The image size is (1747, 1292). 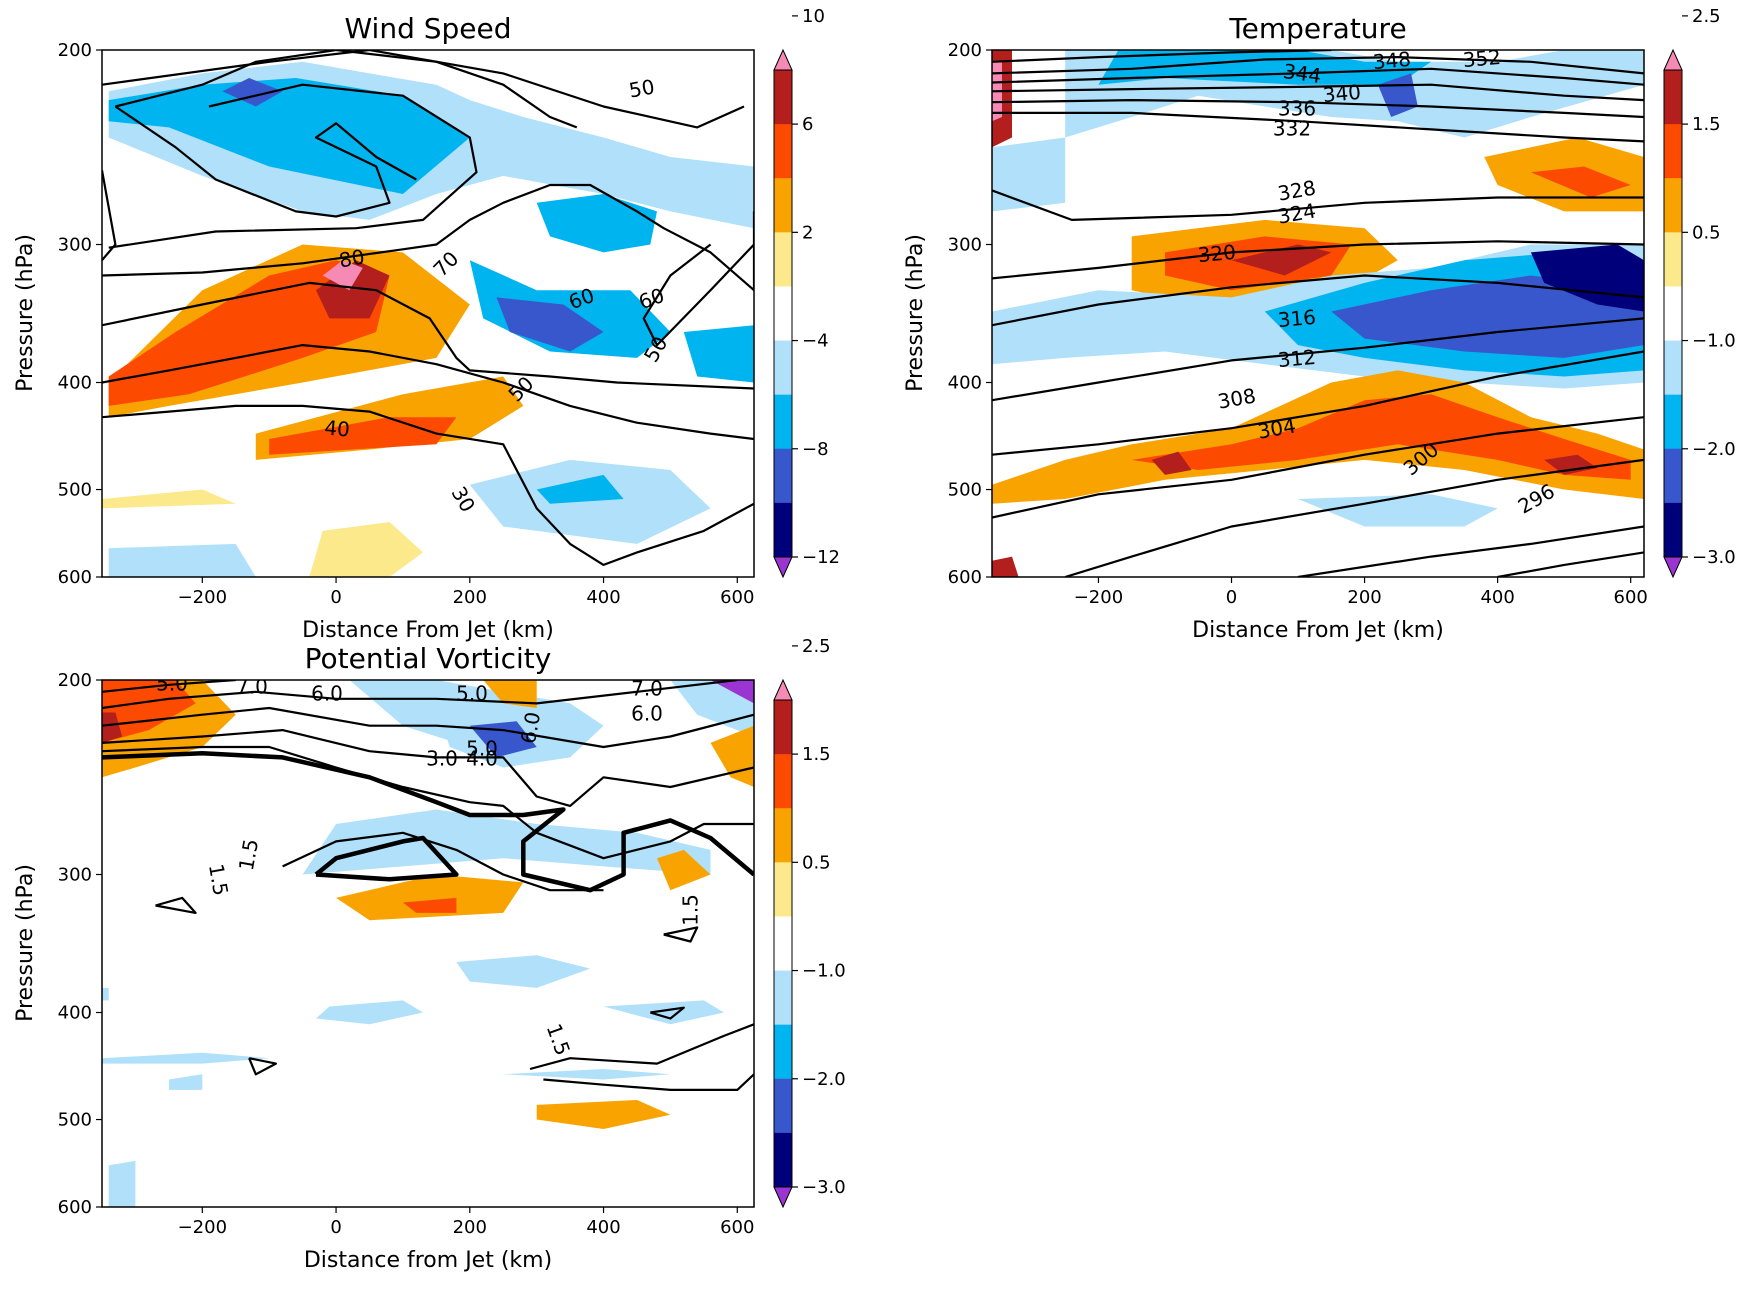 I want to click on colorbar-tick-label: −3.0, so click(x=1714, y=557).